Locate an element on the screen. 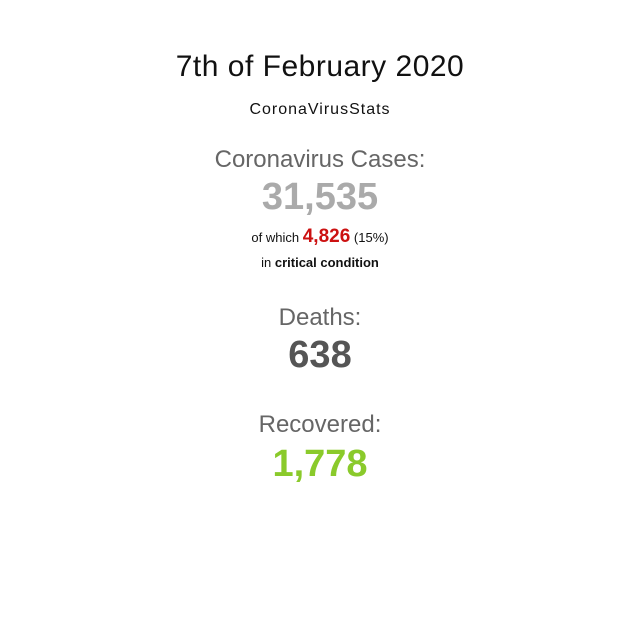 The width and height of the screenshot is (640, 640). critical-summary: of which 4,826 (15%) is located at coordinates (320, 237).